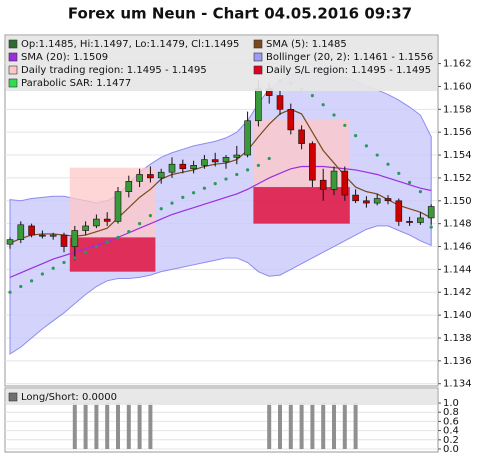 This screenshot has height=457, width=480. I want to click on y-tick-label: 1.0, so click(451, 403).